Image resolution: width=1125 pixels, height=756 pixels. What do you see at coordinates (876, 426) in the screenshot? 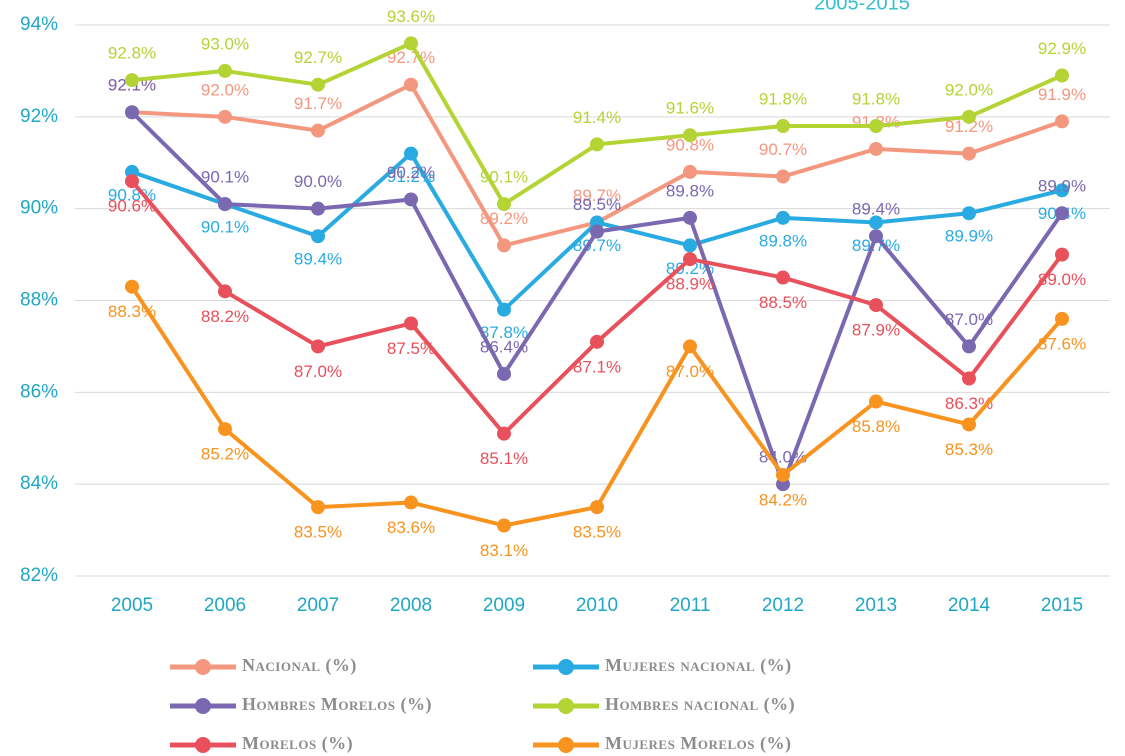
I see `data-label: 85.8%` at bounding box center [876, 426].